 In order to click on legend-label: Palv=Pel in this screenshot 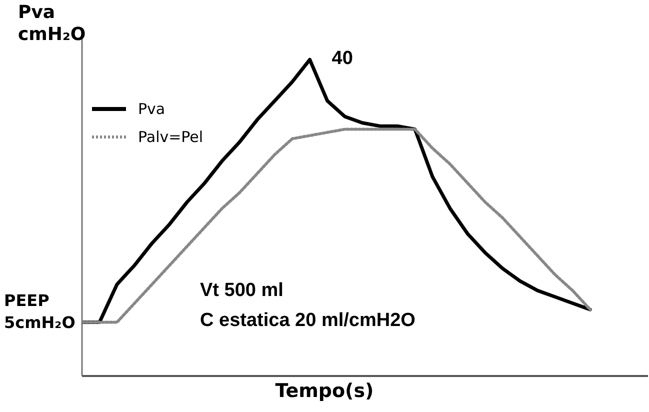, I will do `click(171, 137)`.